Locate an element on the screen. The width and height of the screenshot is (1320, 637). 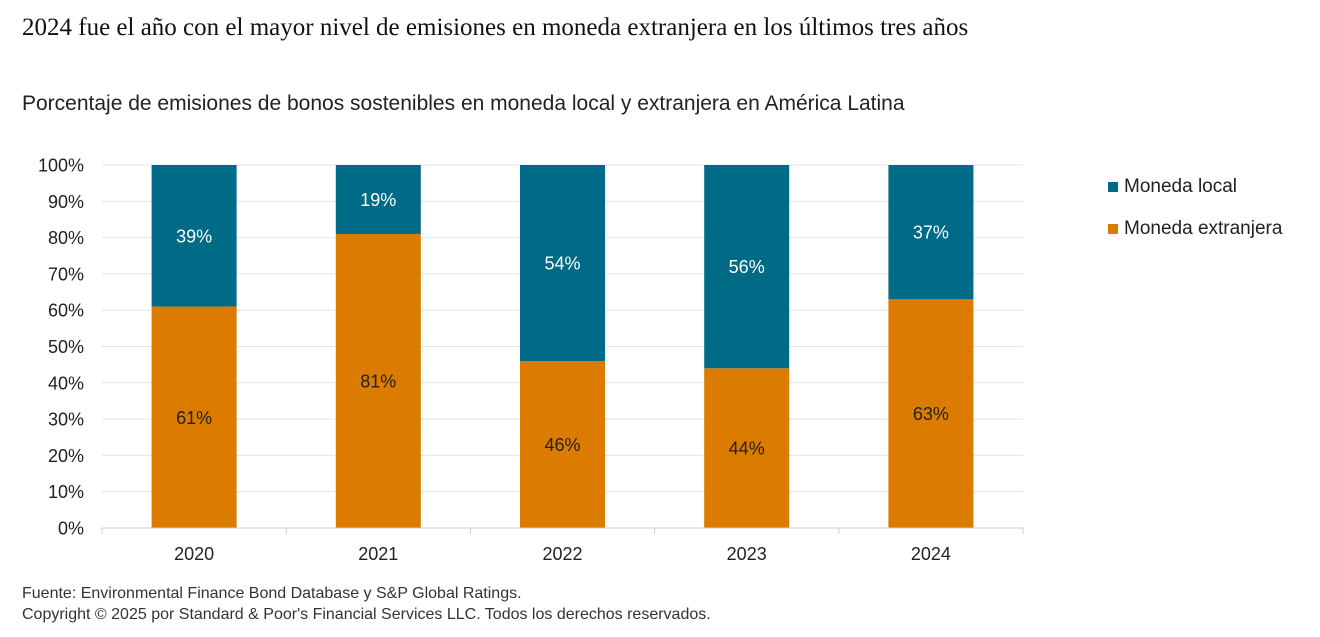
data-label-extranjera: 81% is located at coordinates (378, 381).